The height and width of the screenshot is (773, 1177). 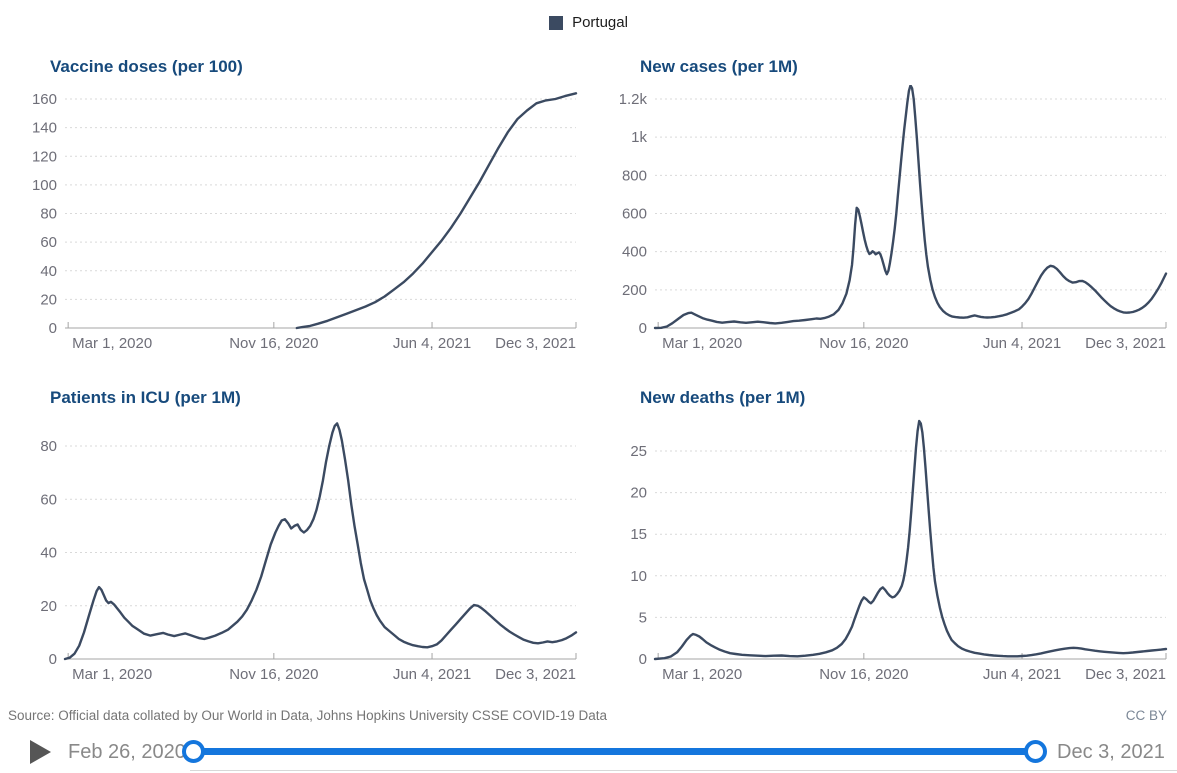 What do you see at coordinates (44, 99) in the screenshot?
I see `y-axis-label: 160` at bounding box center [44, 99].